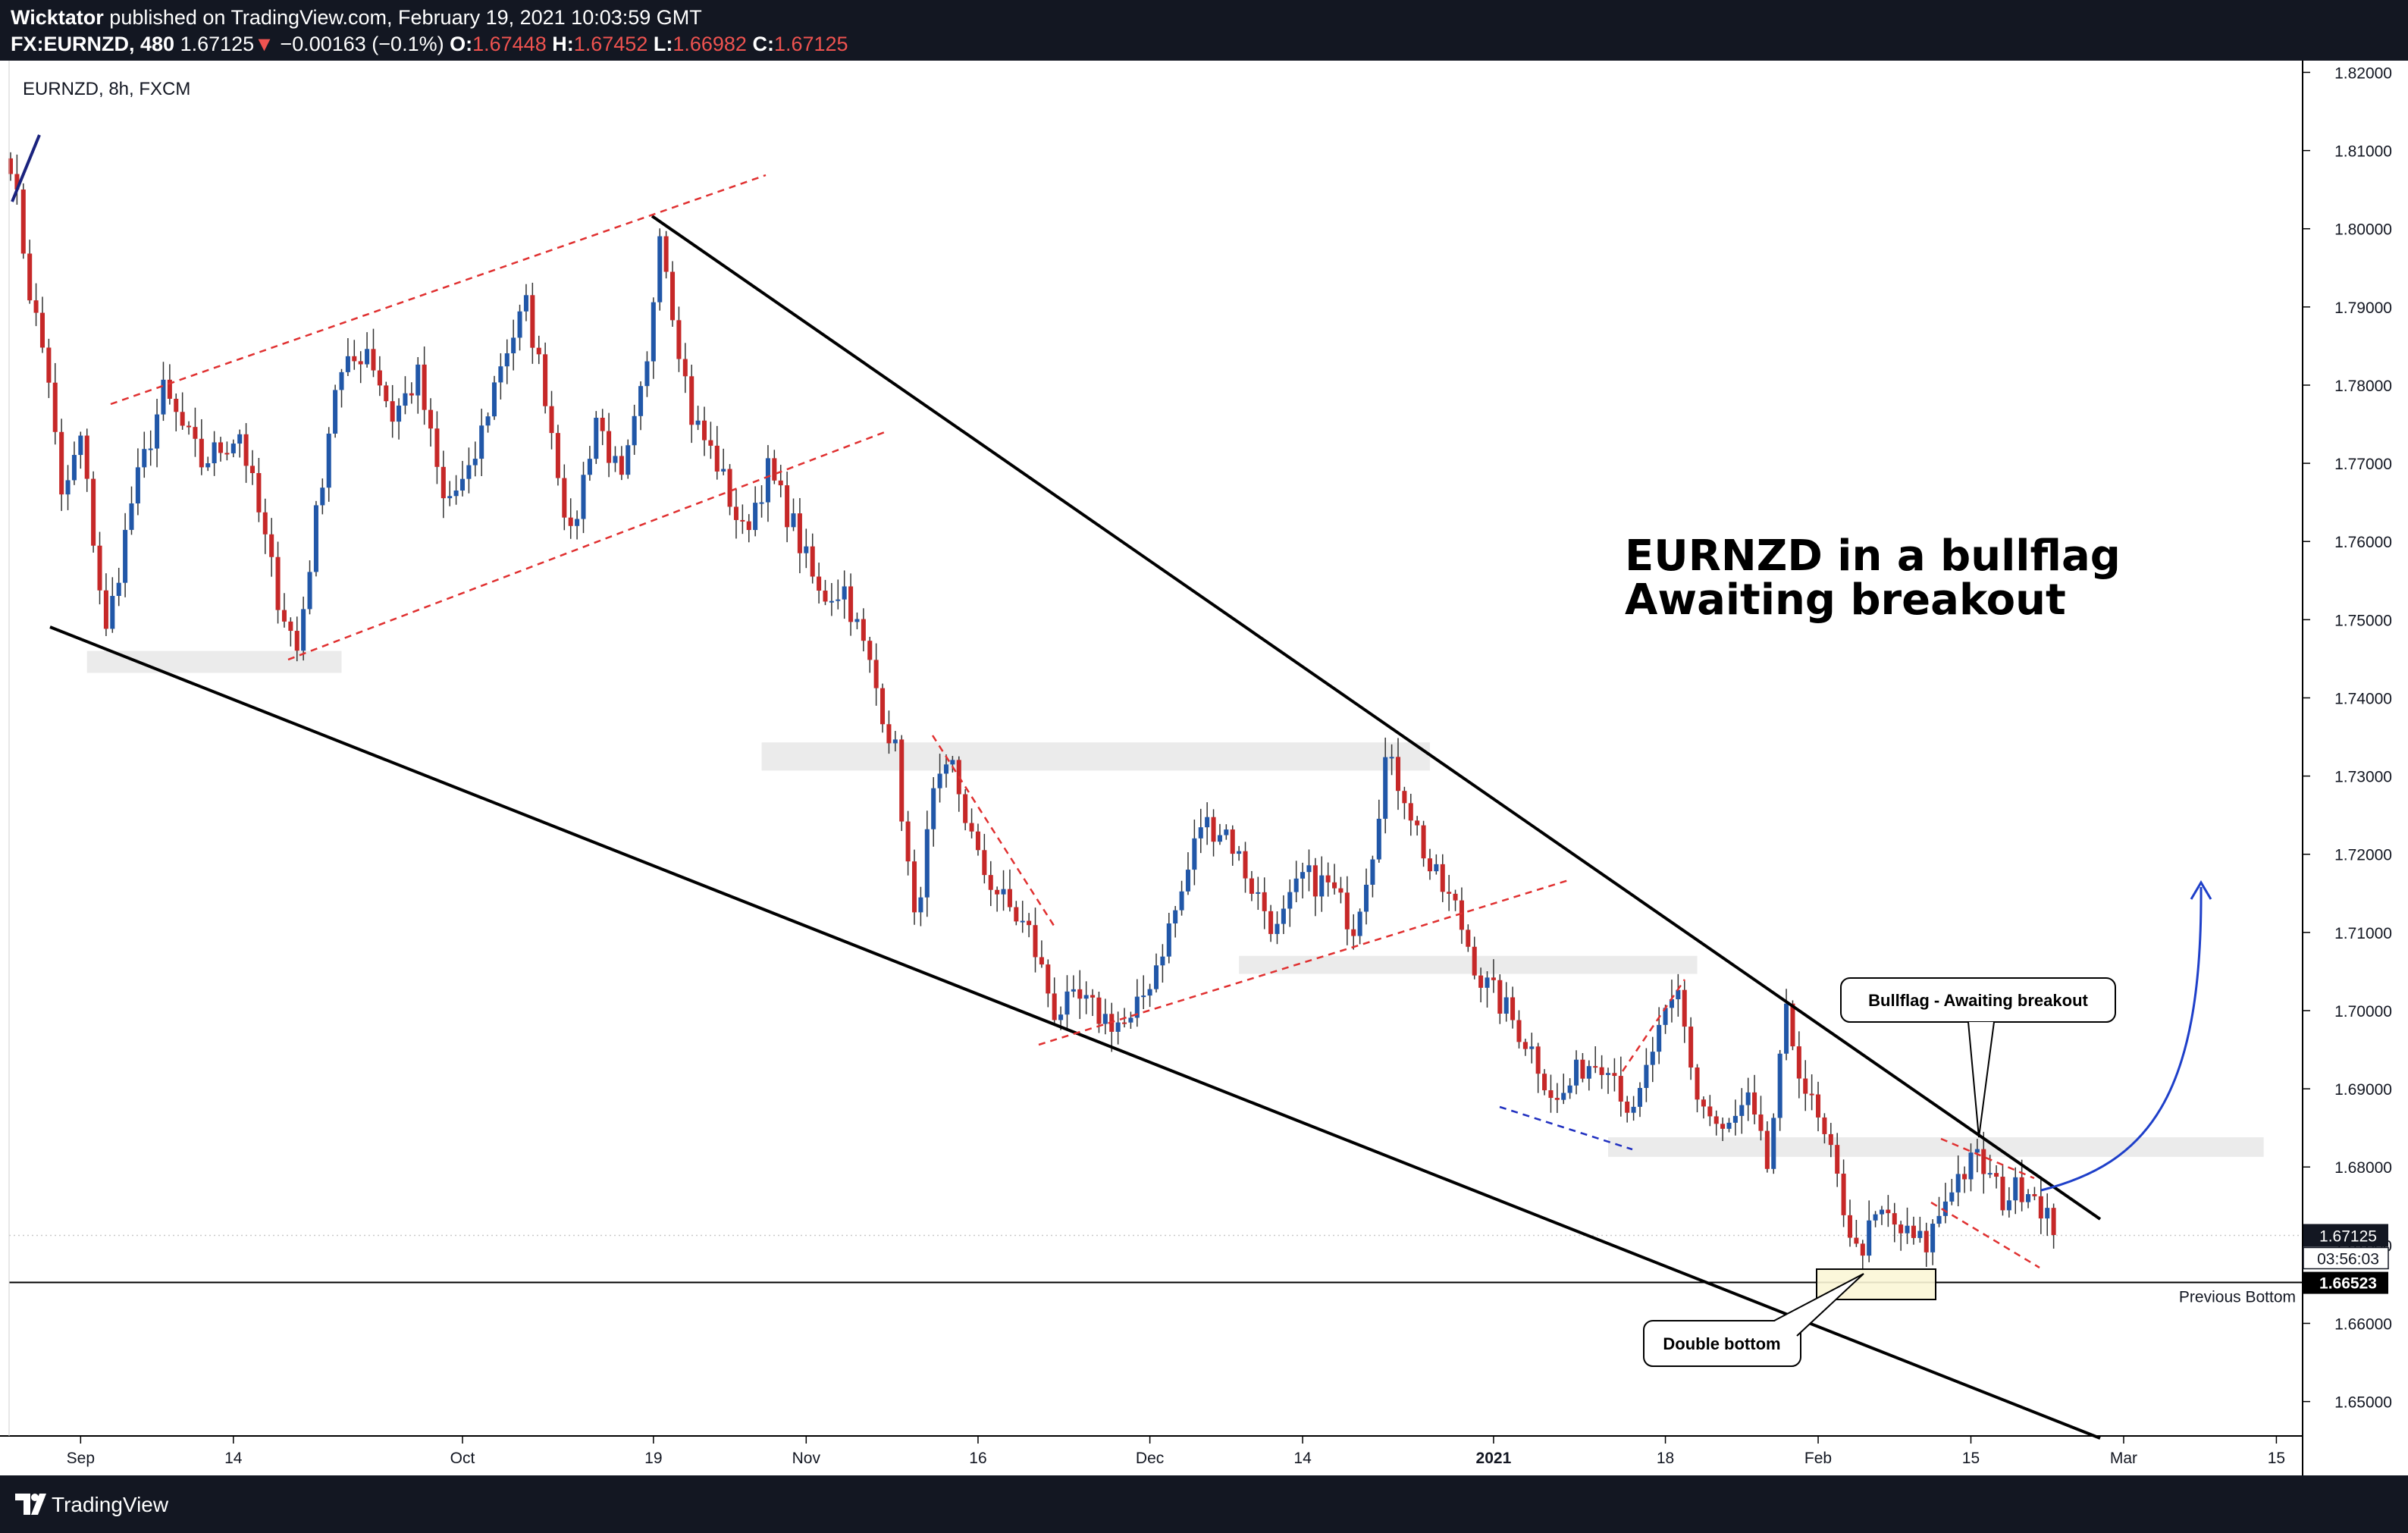 The width and height of the screenshot is (2408, 1533). Describe the element at coordinates (2363, 73) in the screenshot. I see `y-tick-label: 1.82000` at that location.